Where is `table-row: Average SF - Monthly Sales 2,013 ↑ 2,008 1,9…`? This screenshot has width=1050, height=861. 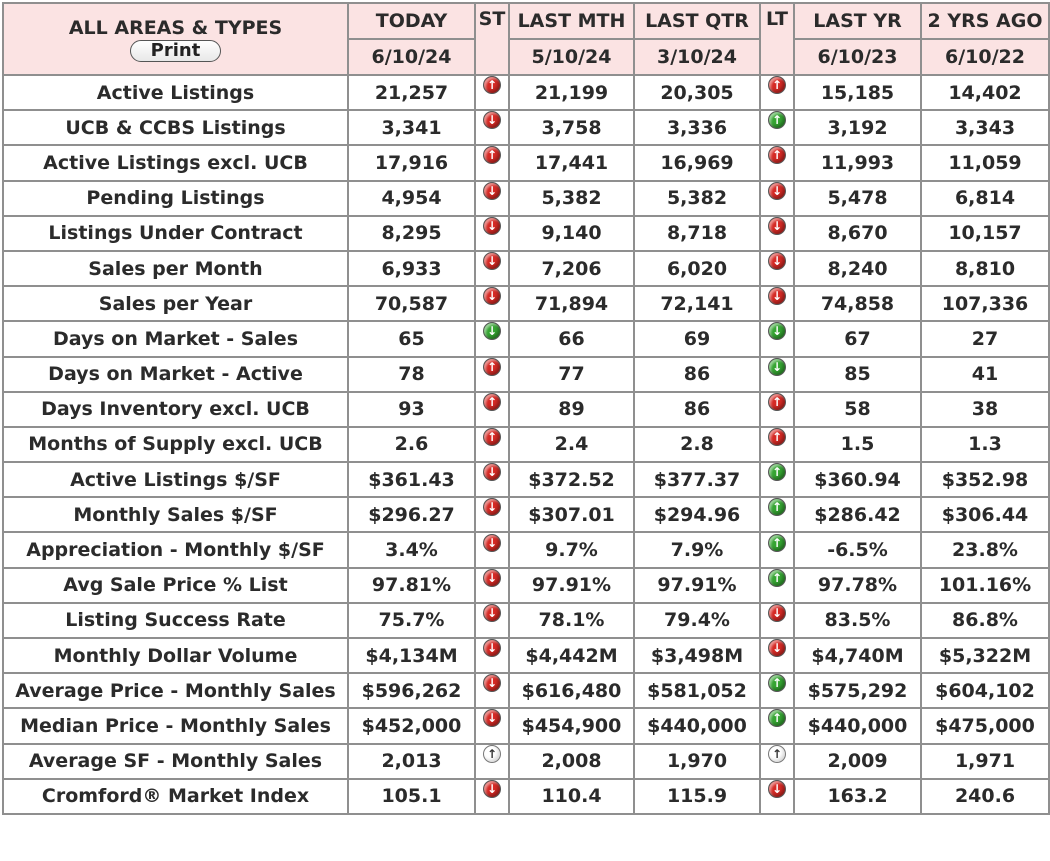
table-row: Average SF - Monthly Sales 2,013 ↑ 2,008 1,9… is located at coordinates (526, 761).